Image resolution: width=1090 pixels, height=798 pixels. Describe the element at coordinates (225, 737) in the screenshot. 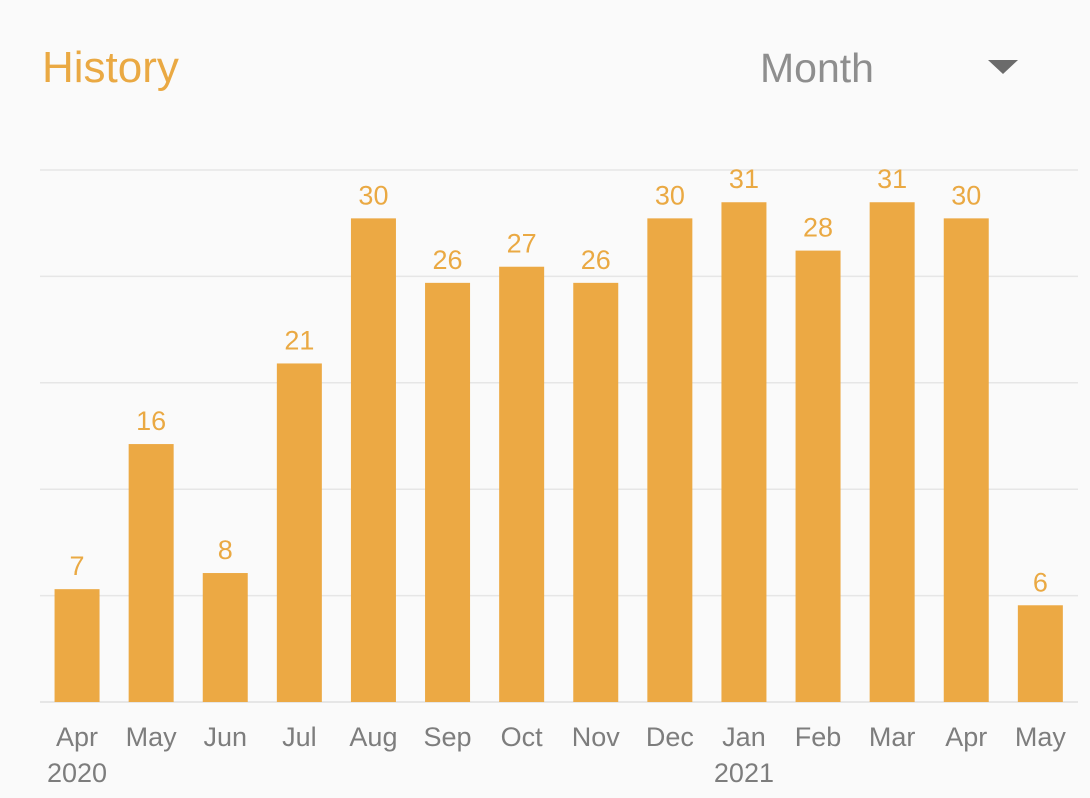

I see `x-tick-label: Jun` at that location.